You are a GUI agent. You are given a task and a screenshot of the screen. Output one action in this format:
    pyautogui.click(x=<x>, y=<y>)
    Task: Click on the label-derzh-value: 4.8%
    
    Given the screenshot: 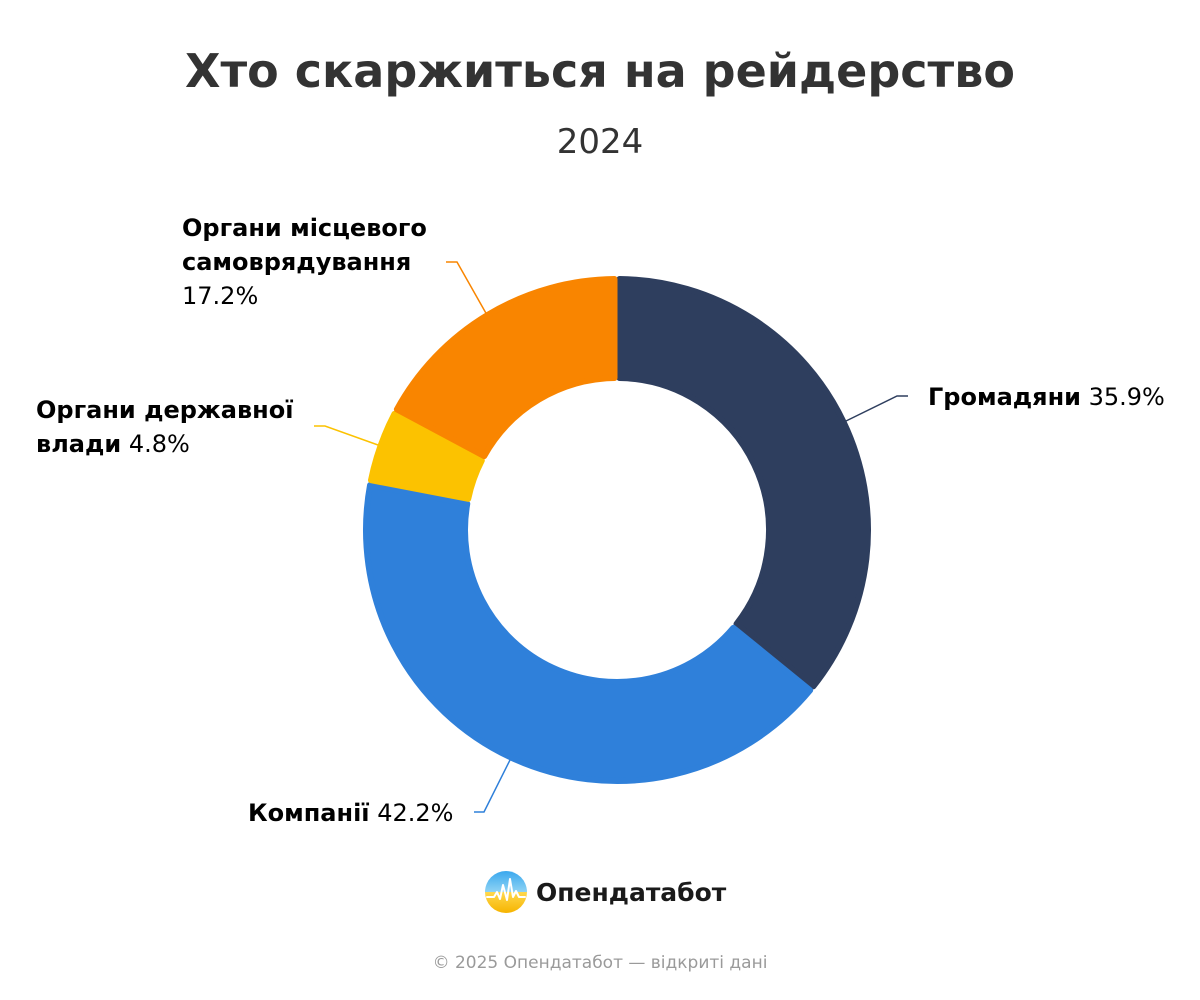 What is the action you would take?
    pyautogui.click(x=159, y=444)
    